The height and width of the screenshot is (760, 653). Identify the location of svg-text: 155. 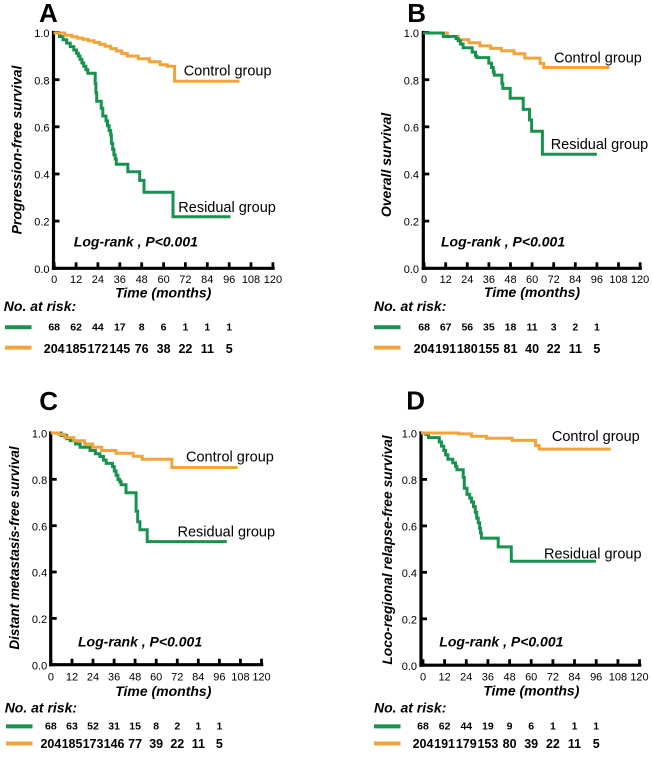
(488, 349).